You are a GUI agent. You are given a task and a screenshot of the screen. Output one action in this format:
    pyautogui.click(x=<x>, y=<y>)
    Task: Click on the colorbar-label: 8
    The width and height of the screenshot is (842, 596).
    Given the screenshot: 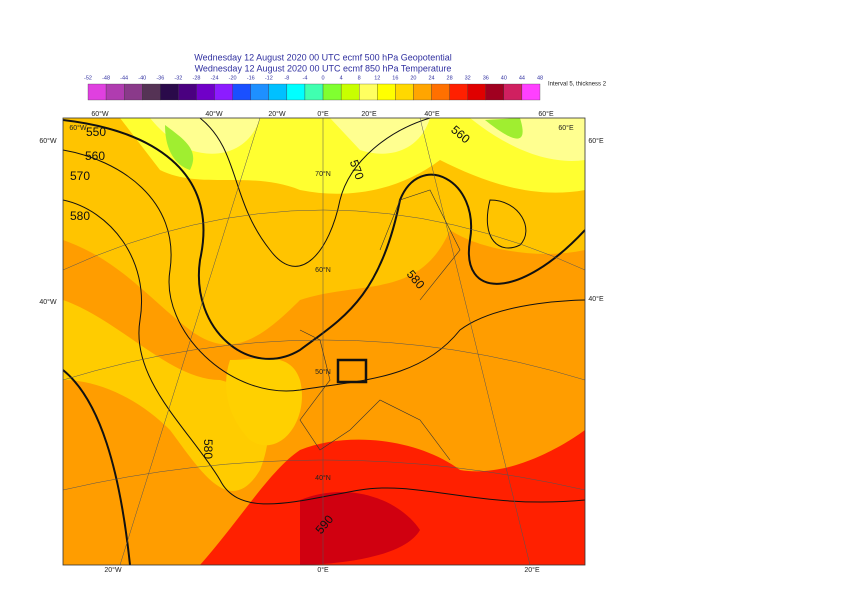 What is the action you would take?
    pyautogui.click(x=359, y=78)
    